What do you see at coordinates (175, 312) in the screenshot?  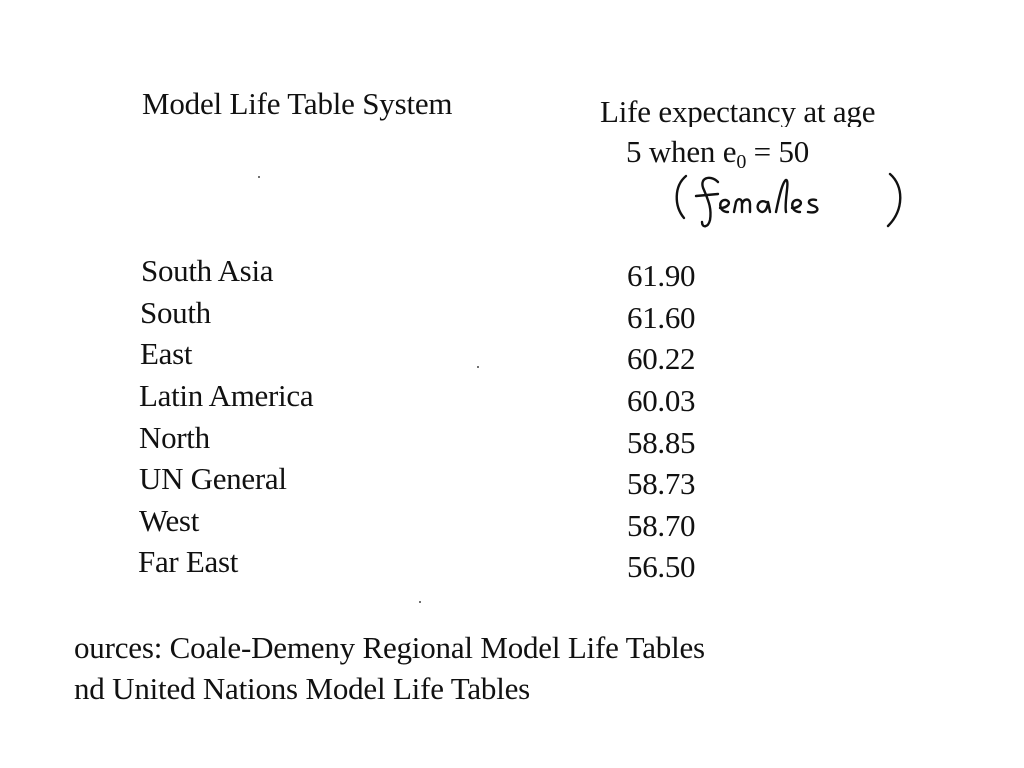 I see `row-system-south: South` at bounding box center [175, 312].